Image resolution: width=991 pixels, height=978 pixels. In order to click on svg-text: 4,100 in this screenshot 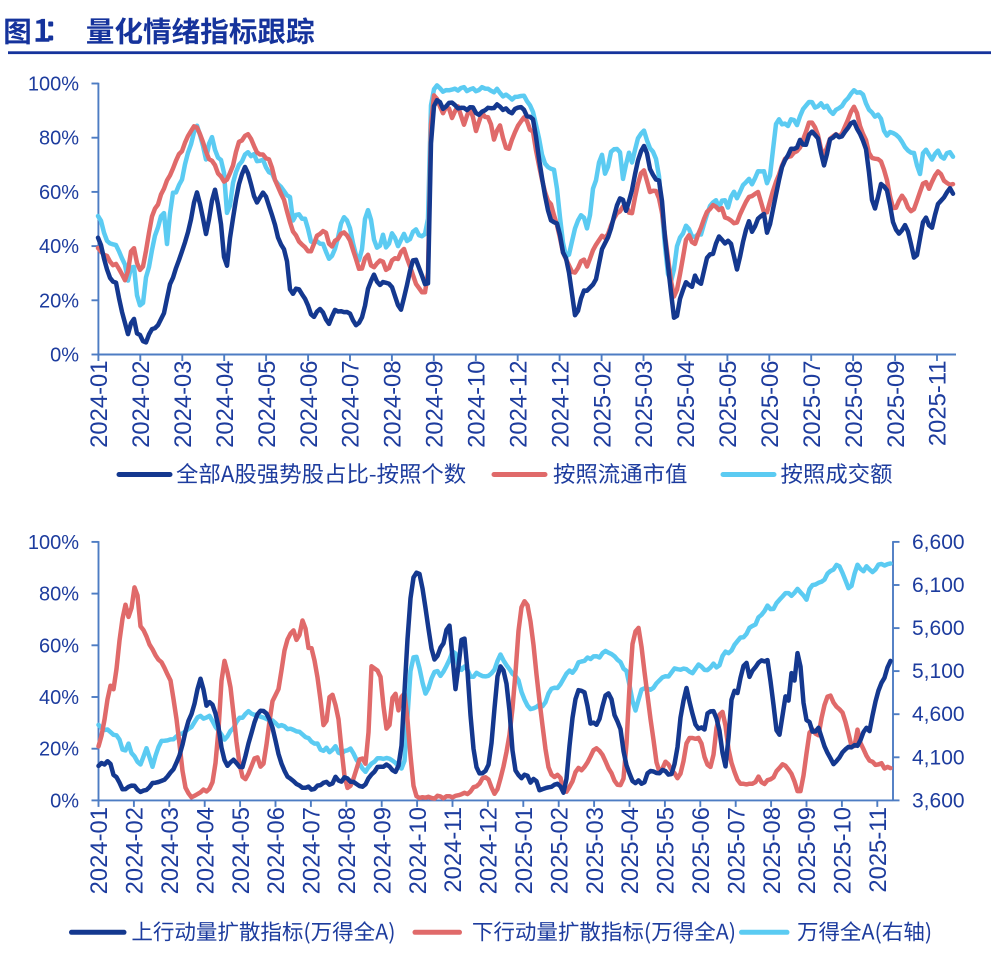, I will do `click(938, 757)`.